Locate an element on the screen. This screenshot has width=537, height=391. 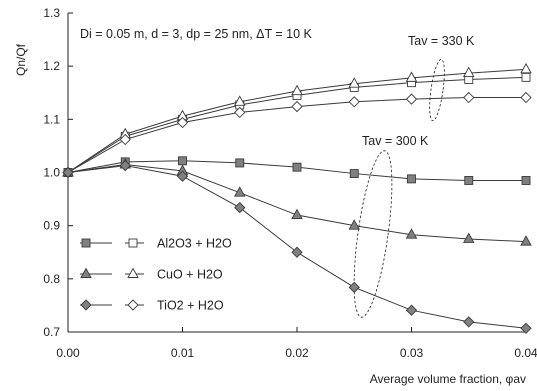
data-point-al2o3-h2o-330k is located at coordinates (526, 77).